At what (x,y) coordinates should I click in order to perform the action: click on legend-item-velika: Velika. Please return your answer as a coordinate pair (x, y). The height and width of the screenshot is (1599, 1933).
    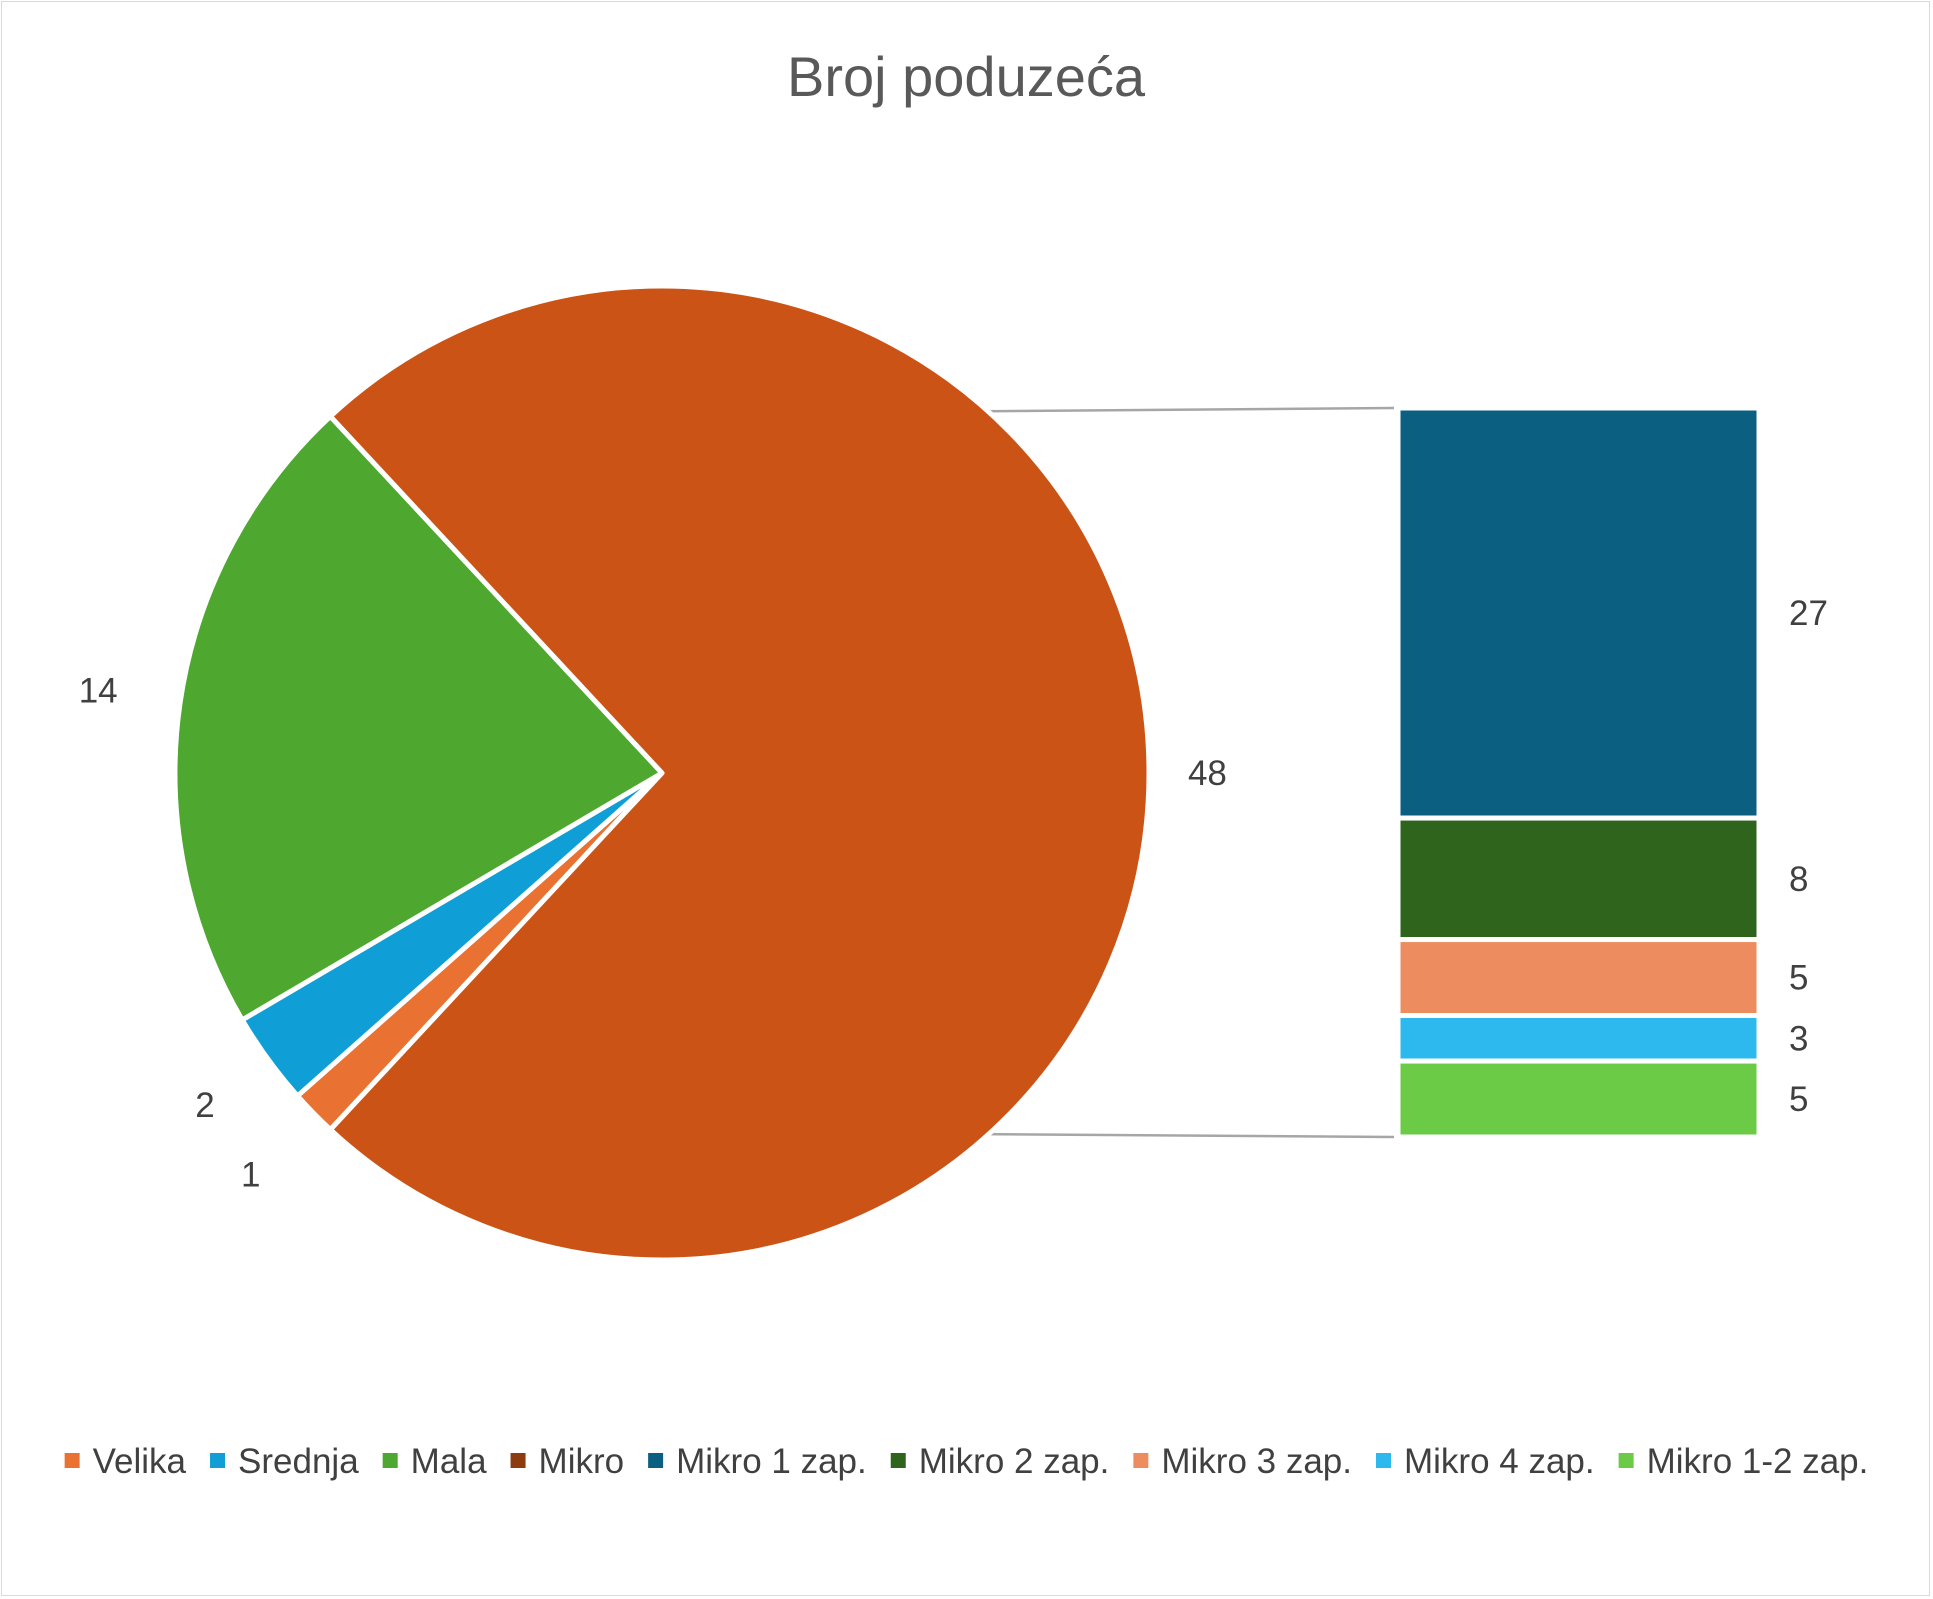
    Looking at the image, I should click on (125, 1461).